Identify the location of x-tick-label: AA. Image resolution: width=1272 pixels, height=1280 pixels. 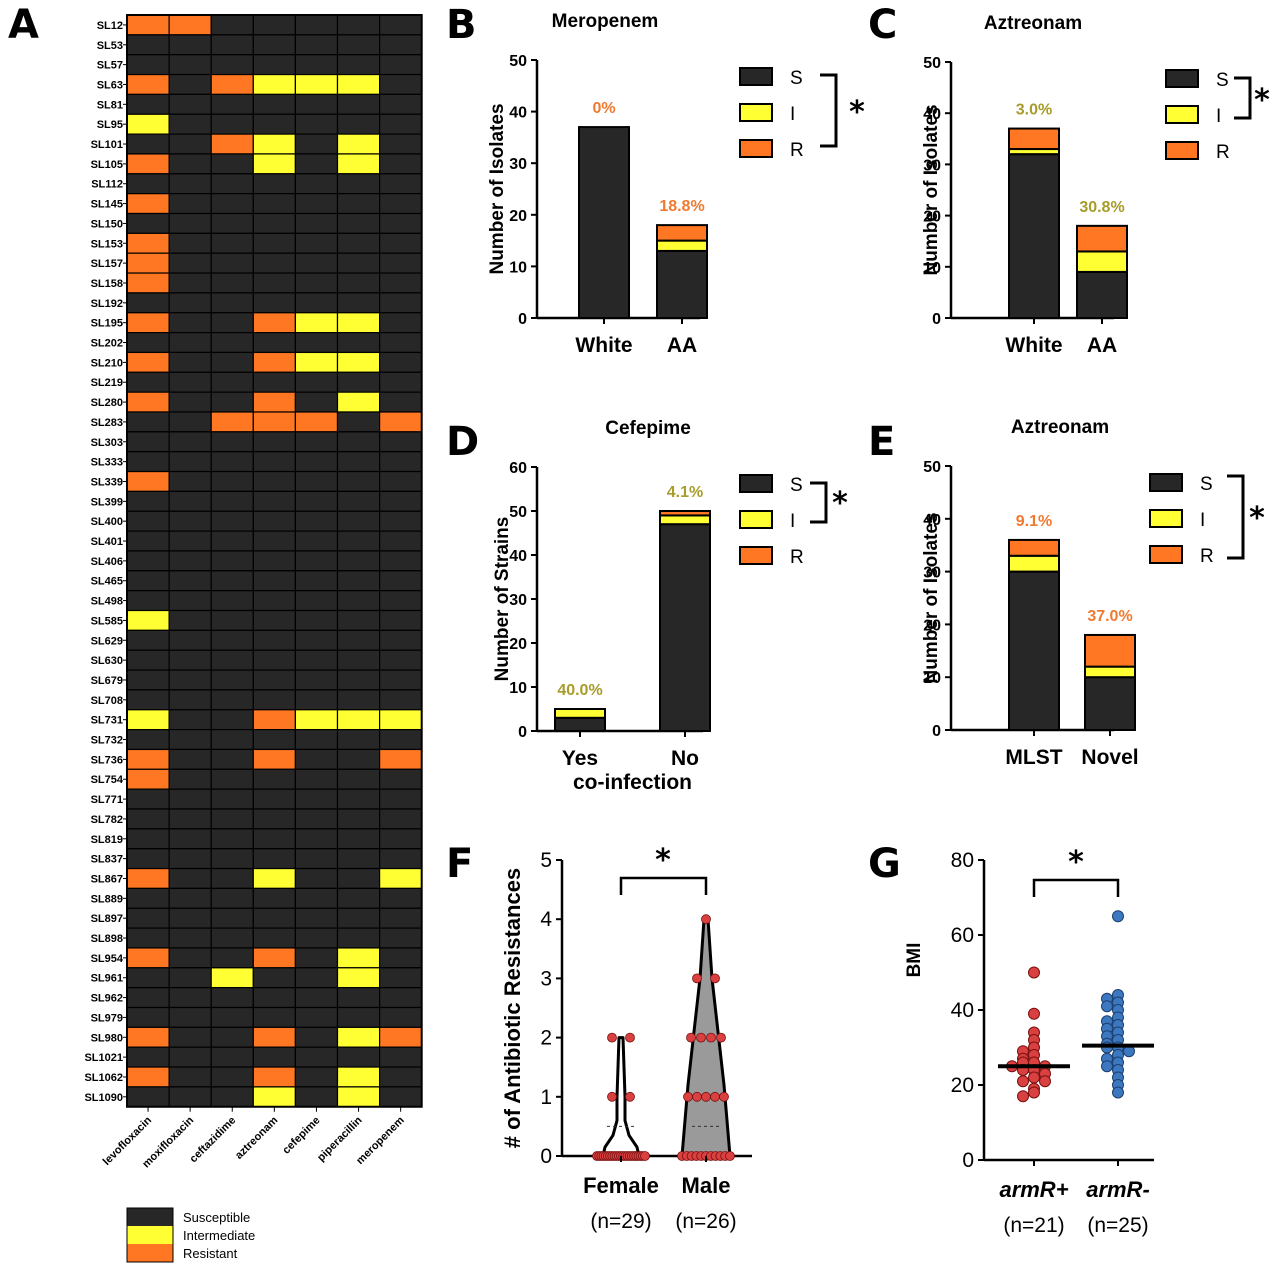
(682, 345).